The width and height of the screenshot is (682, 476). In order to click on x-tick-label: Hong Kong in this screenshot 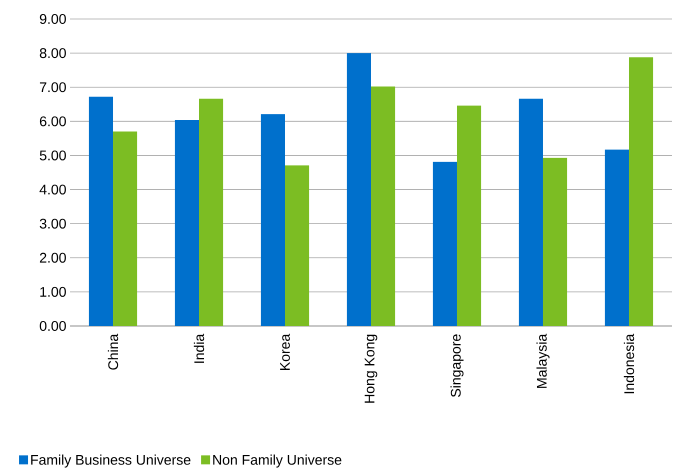, I will do `click(371, 368)`.